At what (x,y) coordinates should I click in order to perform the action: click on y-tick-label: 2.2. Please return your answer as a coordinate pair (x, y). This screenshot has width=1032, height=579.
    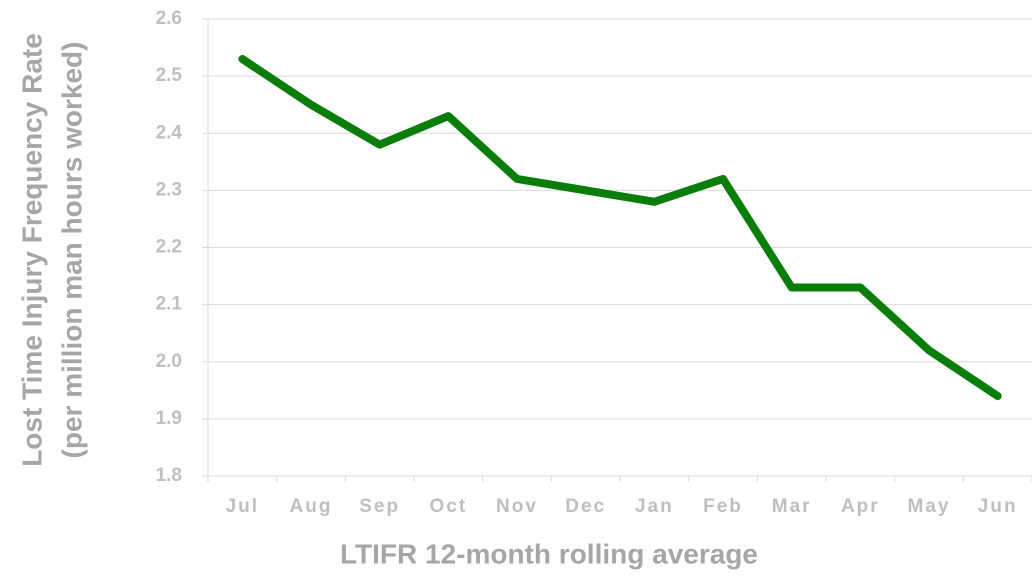
    Looking at the image, I should click on (169, 247).